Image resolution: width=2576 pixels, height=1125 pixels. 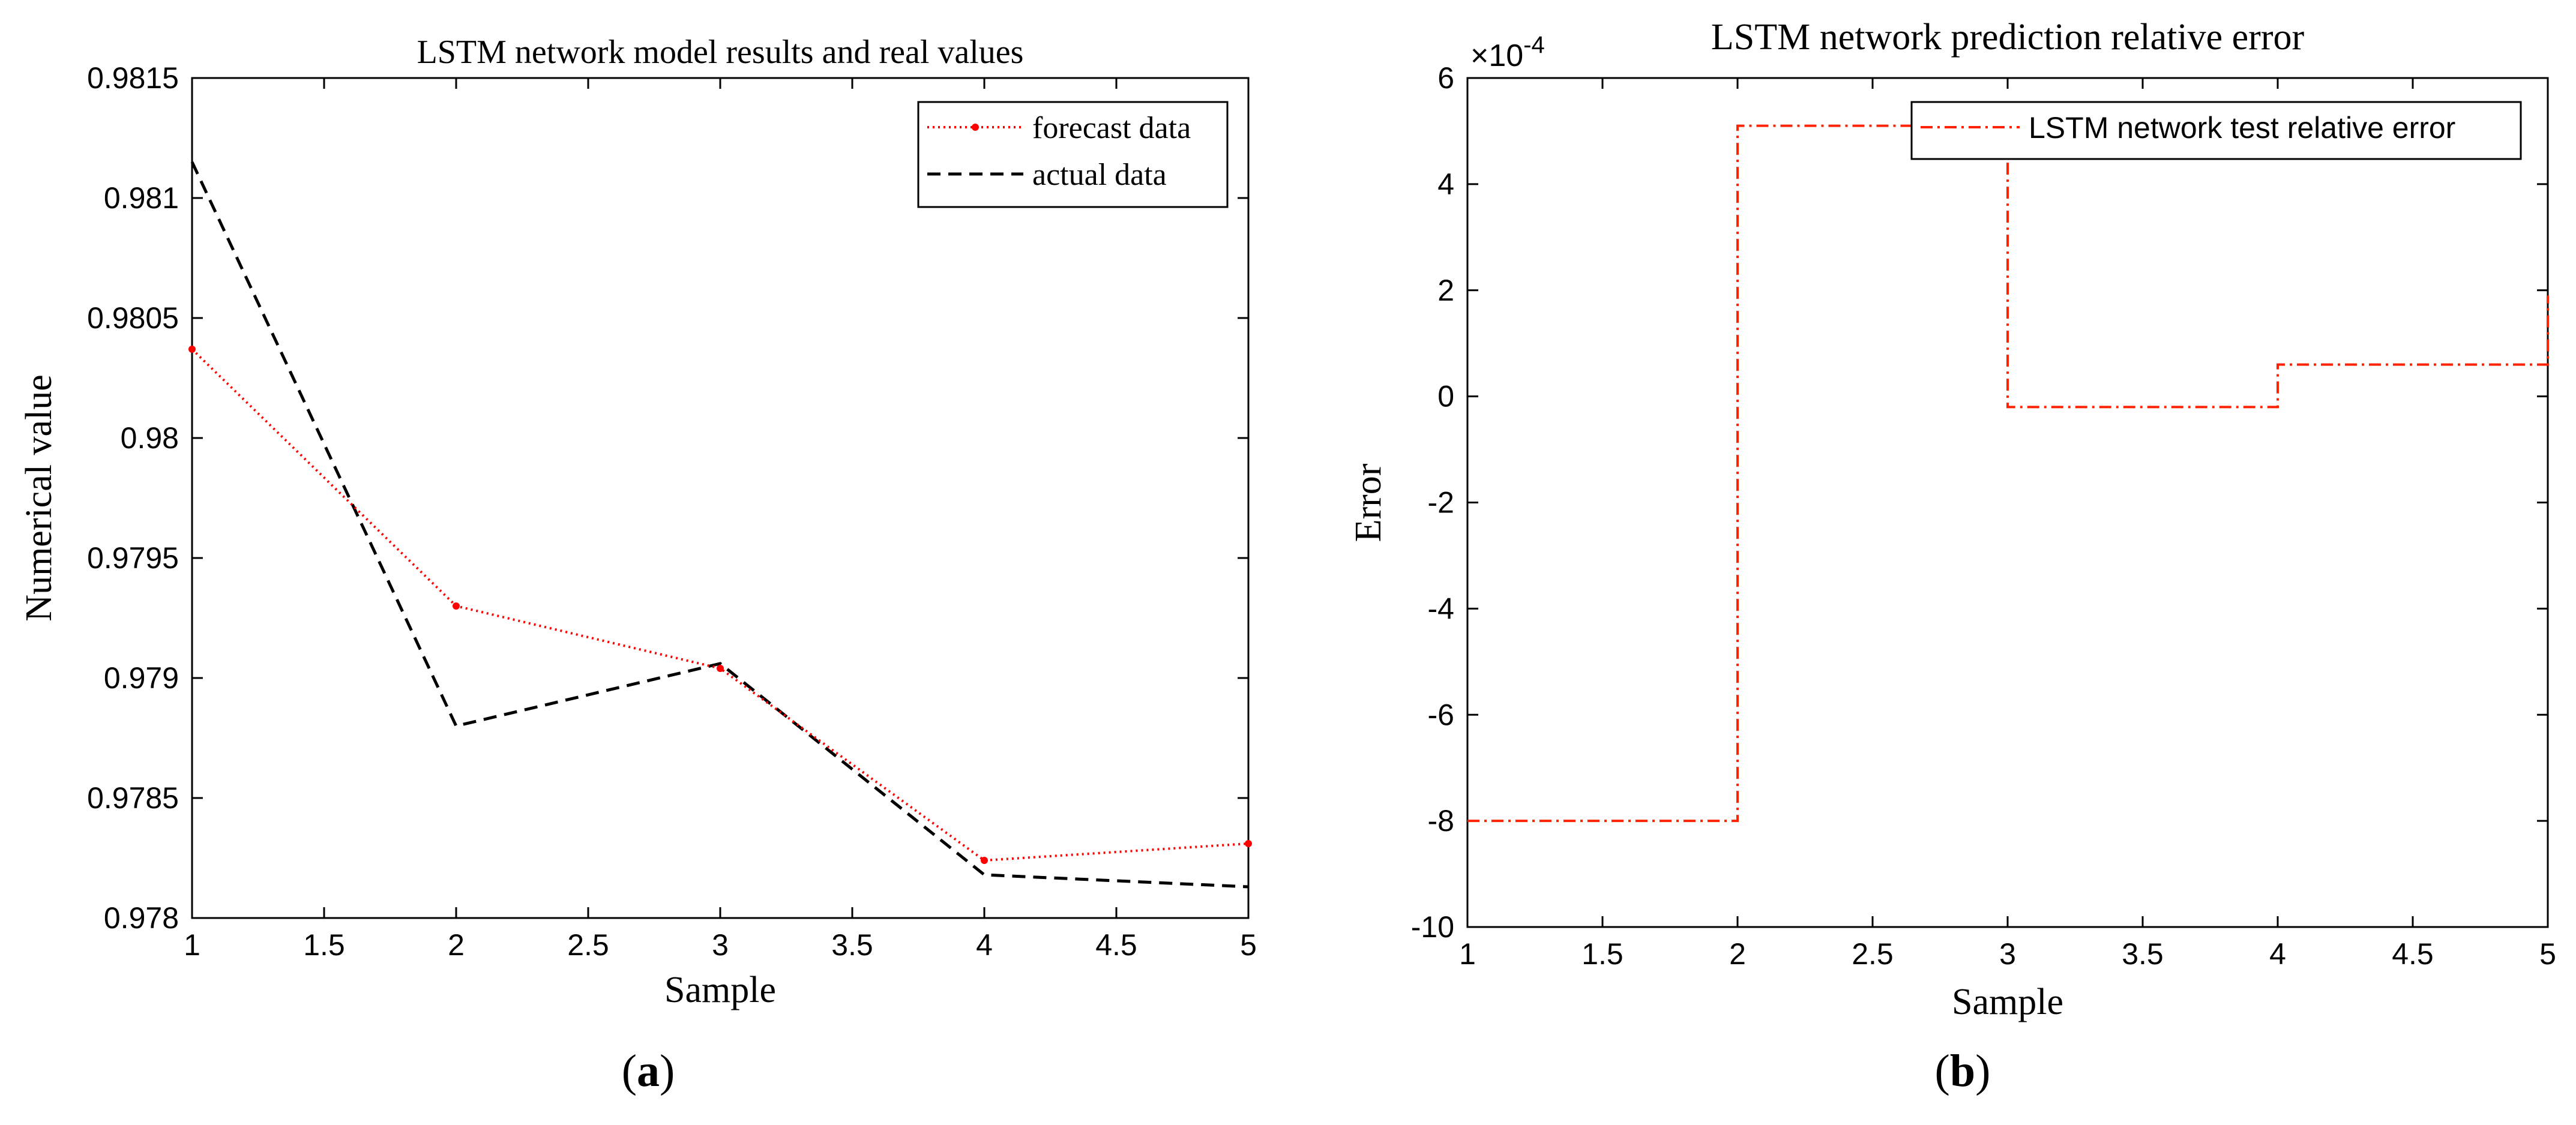 What do you see at coordinates (1534, 45) in the screenshot?
I see `plot-b-exponent-power: -4` at bounding box center [1534, 45].